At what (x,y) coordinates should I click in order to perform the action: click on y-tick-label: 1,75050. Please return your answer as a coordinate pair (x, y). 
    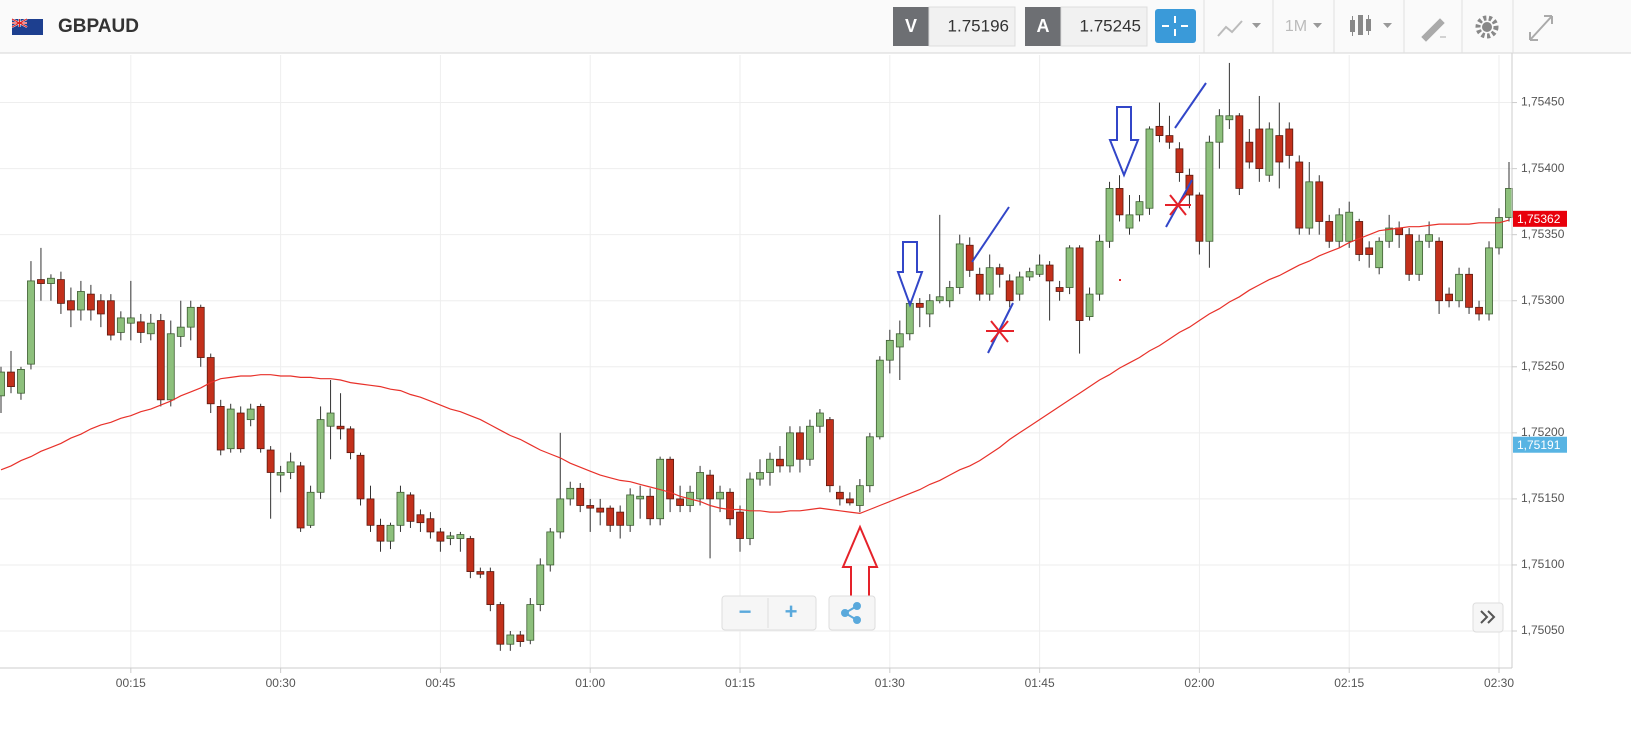
    Looking at the image, I should click on (1543, 630).